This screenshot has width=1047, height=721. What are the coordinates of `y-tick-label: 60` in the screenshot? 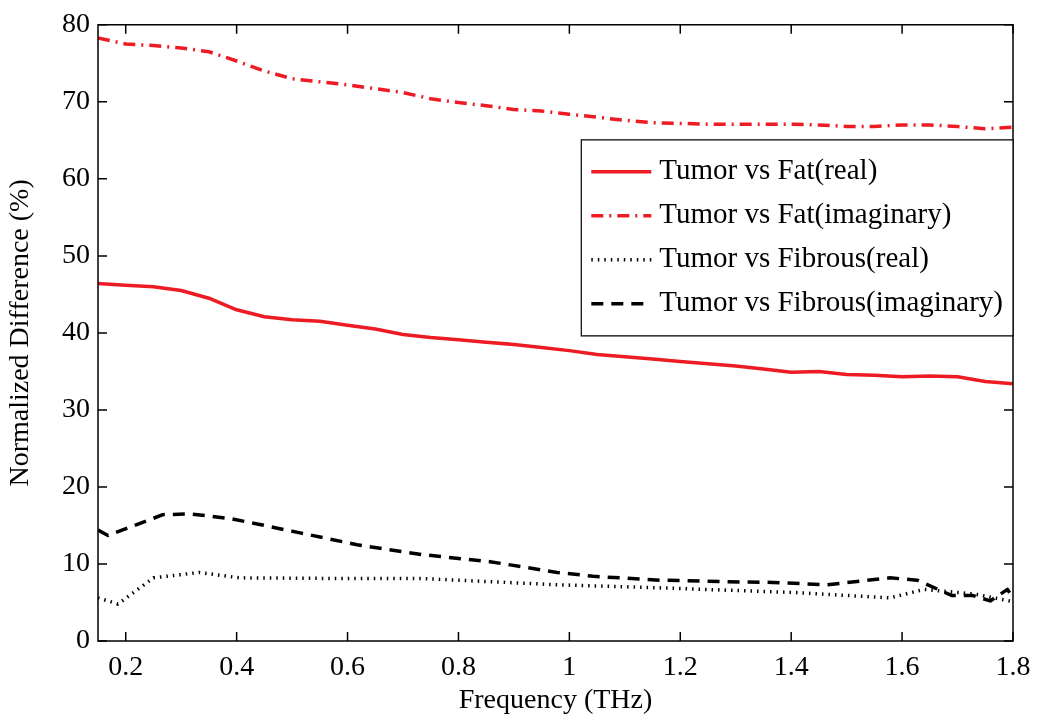 It's located at (76, 177).